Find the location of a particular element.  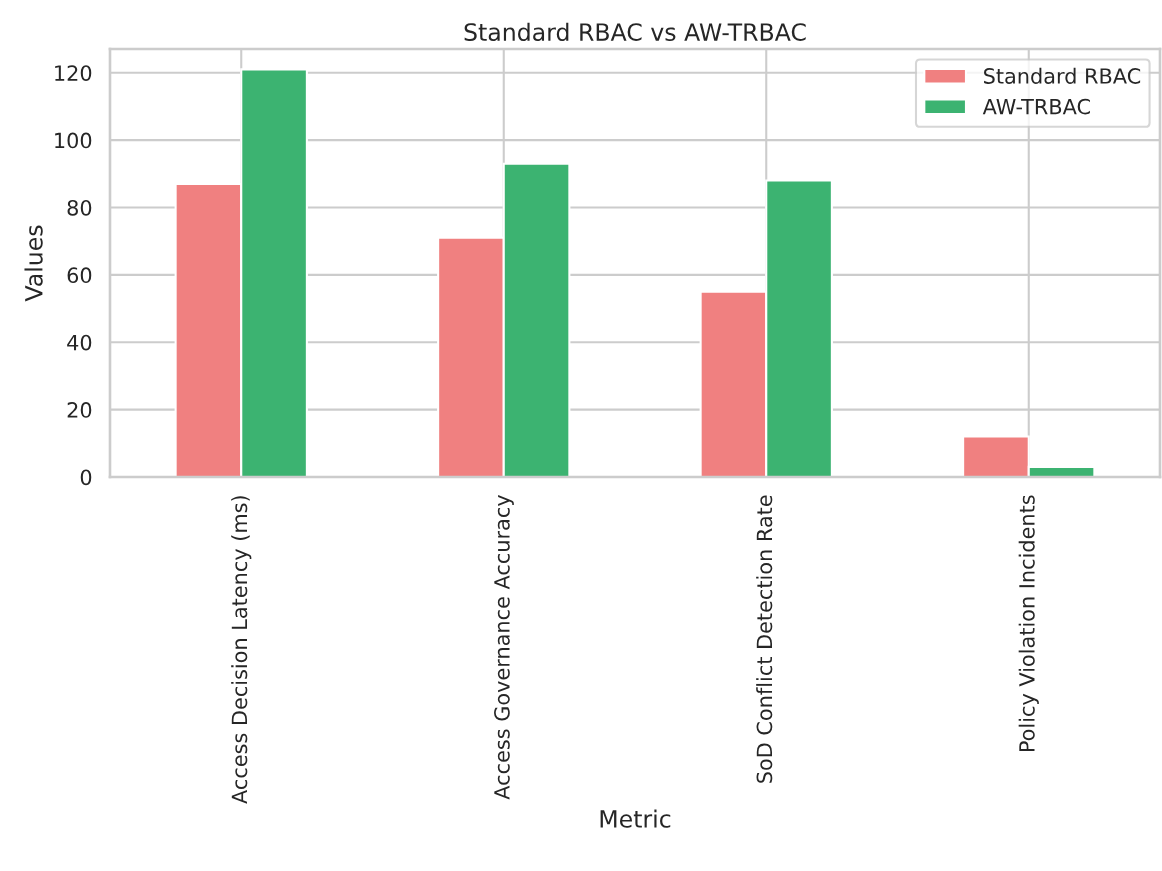

y-tick-label: 0 is located at coordinates (86, 477).